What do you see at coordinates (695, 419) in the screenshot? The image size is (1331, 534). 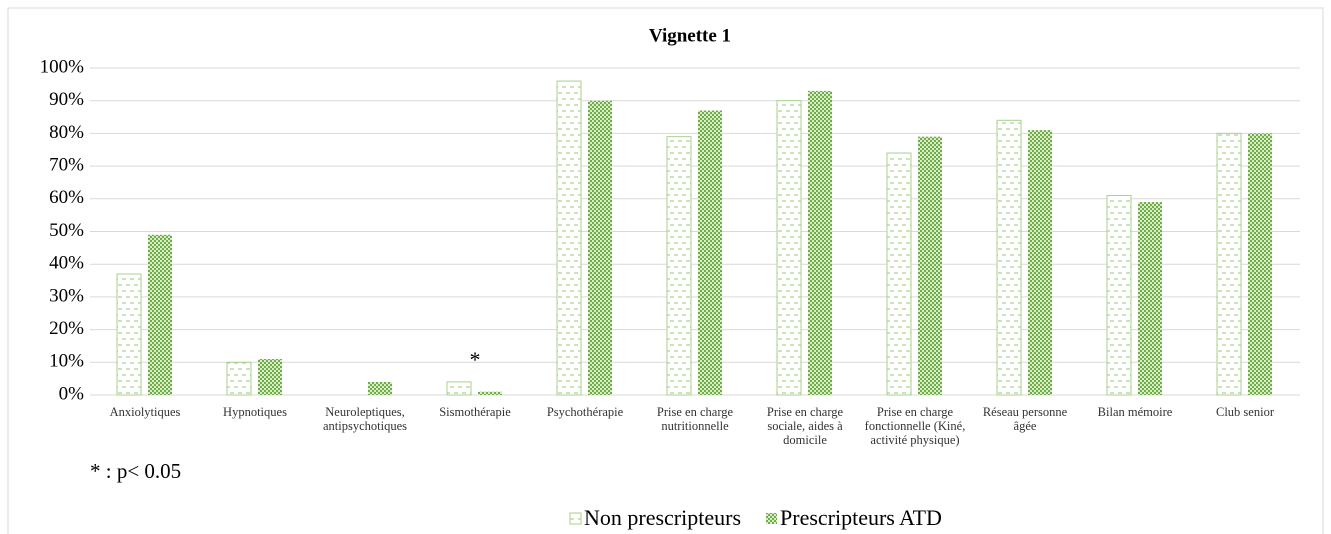 I see `x-tick-label: Prise en charge nutritionnelle` at bounding box center [695, 419].